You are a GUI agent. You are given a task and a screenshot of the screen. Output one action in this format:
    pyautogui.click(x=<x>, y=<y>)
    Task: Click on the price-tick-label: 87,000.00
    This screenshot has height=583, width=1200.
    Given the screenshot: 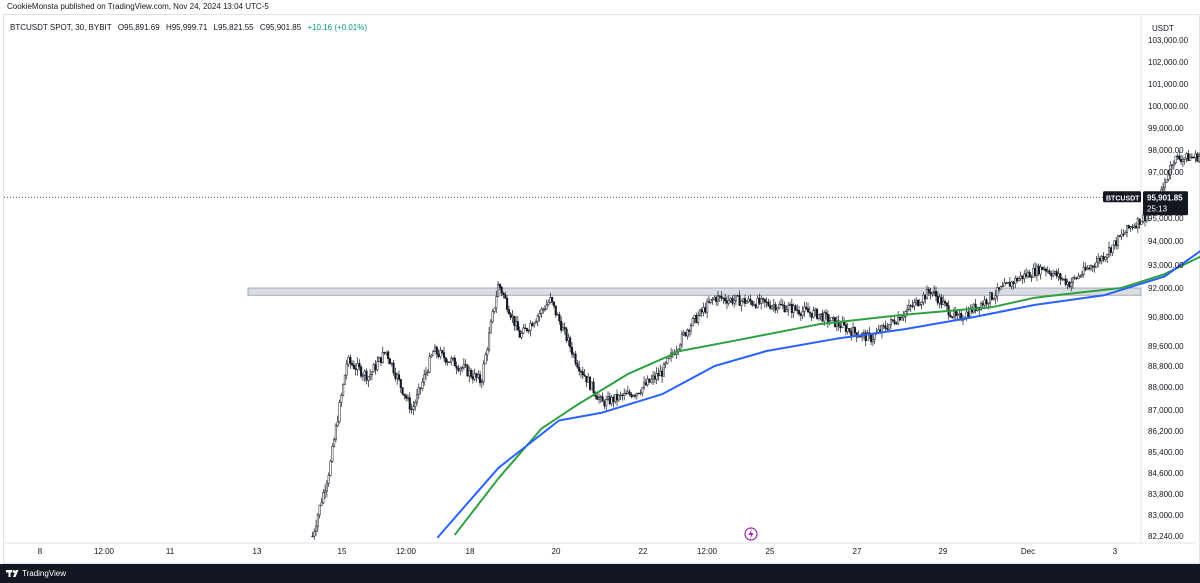 What is the action you would take?
    pyautogui.click(x=1166, y=410)
    